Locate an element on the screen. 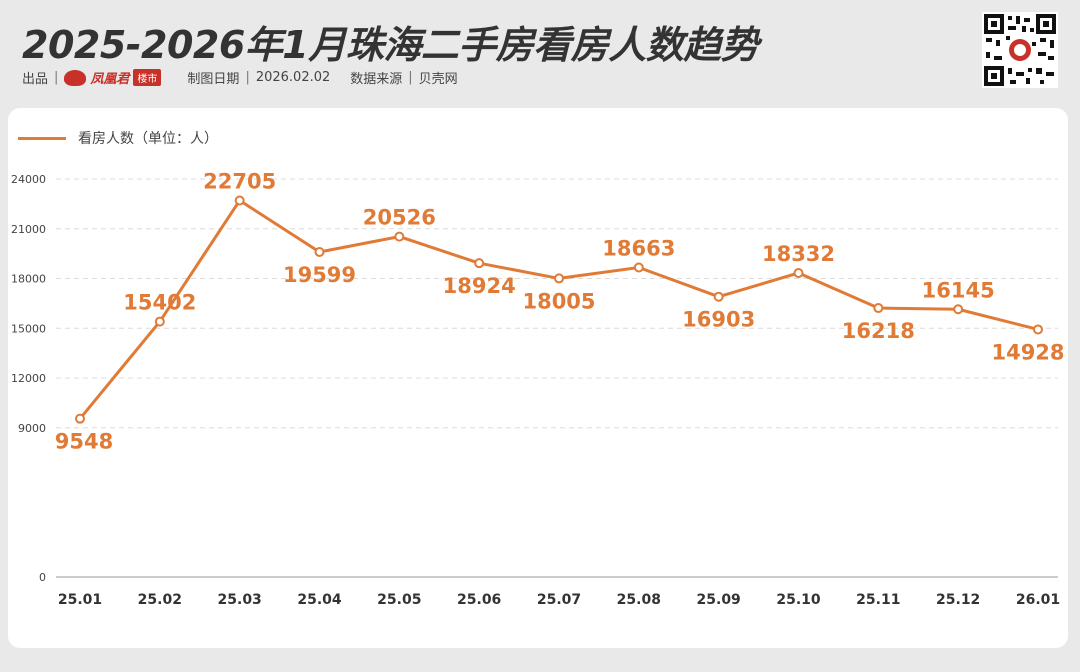 The image size is (1080, 672). data-source-label: 数据来源 is located at coordinates (376, 79).